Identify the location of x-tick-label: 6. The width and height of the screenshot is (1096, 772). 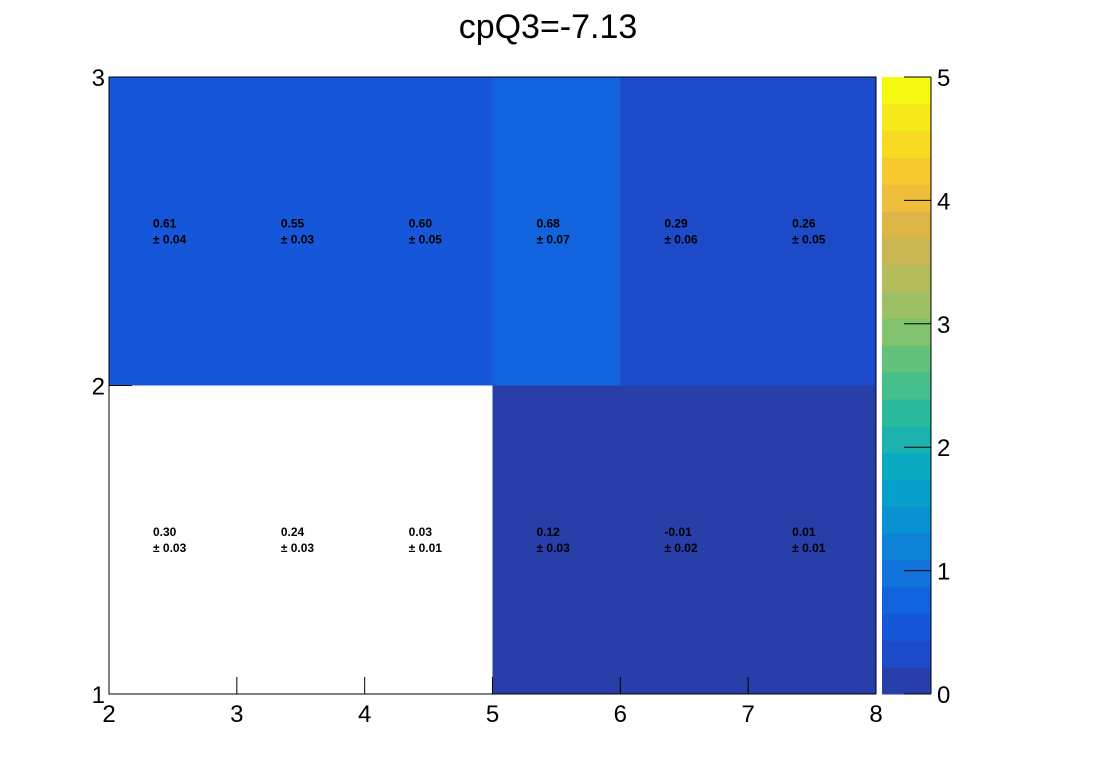
(620, 714).